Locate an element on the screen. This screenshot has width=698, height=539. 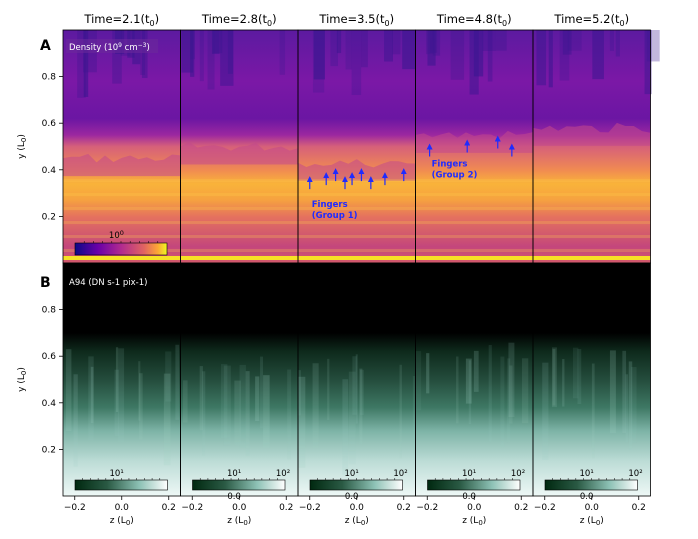
density-label: Density (109 cm−3) is located at coordinates (109, 47).